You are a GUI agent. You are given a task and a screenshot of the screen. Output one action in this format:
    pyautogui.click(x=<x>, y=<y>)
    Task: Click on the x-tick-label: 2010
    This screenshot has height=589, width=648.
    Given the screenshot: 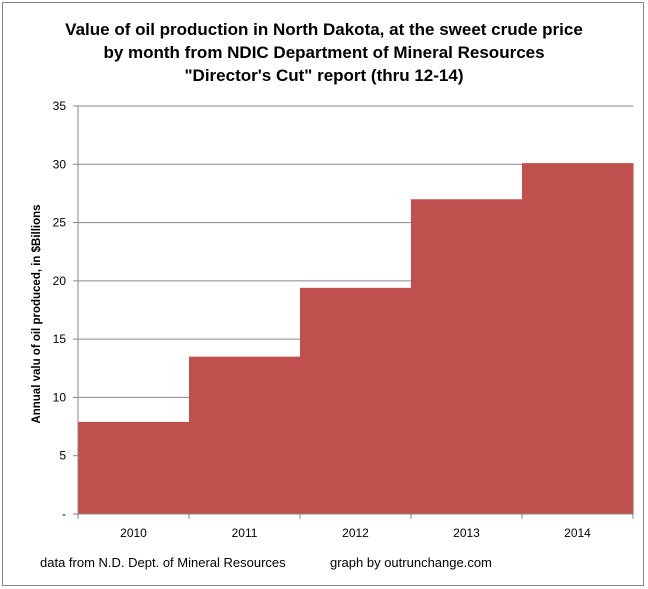 What is the action you would take?
    pyautogui.click(x=133, y=533)
    